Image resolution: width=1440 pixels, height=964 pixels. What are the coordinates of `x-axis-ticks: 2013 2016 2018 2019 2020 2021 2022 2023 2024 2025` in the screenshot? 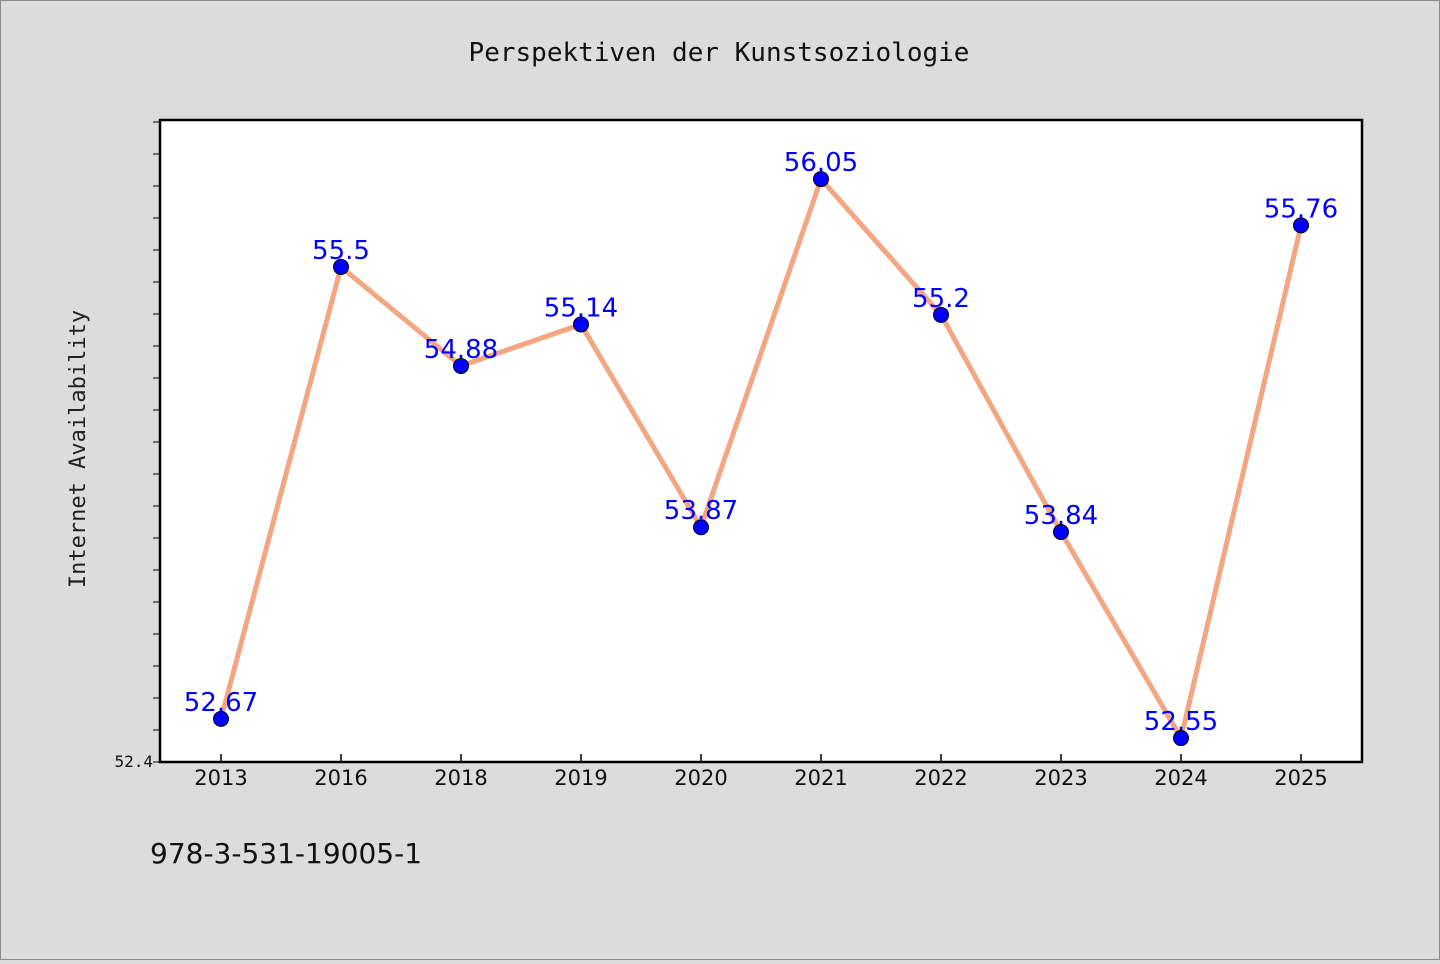 It's located at (761, 772).